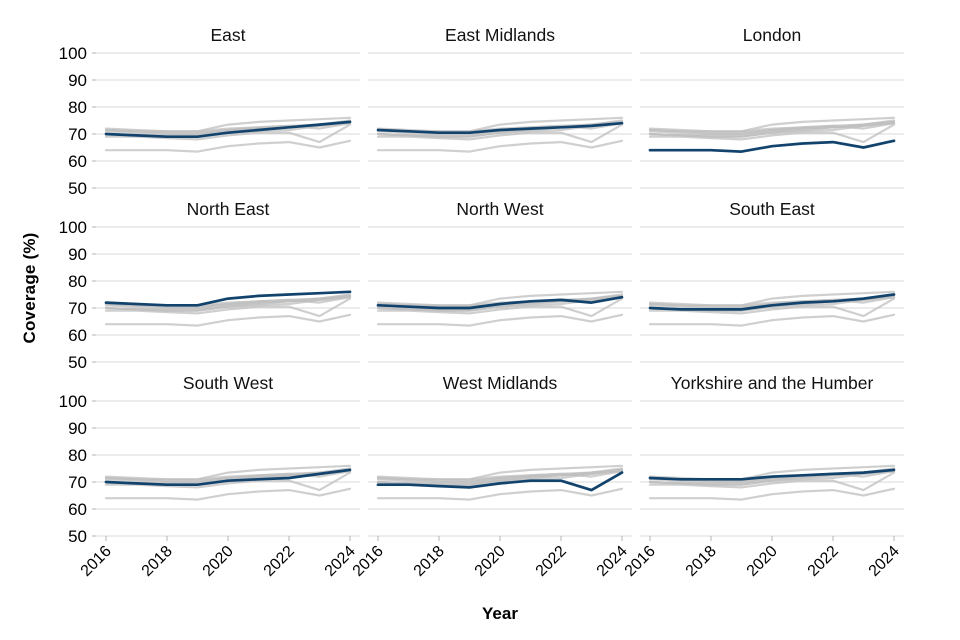  What do you see at coordinates (500, 613) in the screenshot?
I see `x-axis-title: Year` at bounding box center [500, 613].